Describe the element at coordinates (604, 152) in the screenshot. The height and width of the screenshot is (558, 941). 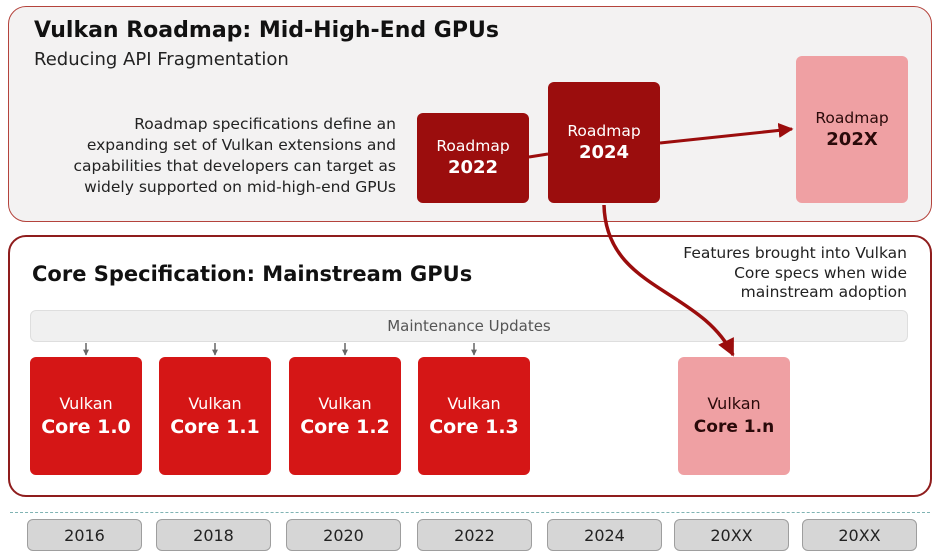
I see `roadmap-year: 2024` at that location.